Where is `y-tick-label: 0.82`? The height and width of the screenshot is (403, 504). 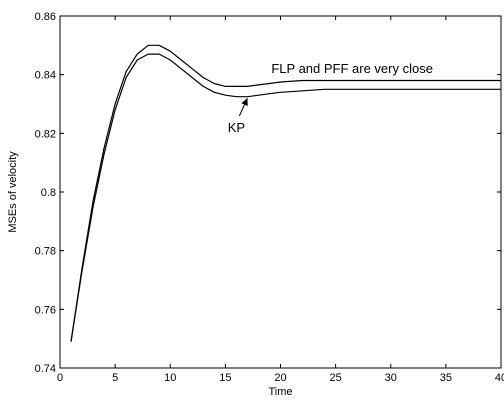
y-tick-label: 0.82 is located at coordinates (45, 134).